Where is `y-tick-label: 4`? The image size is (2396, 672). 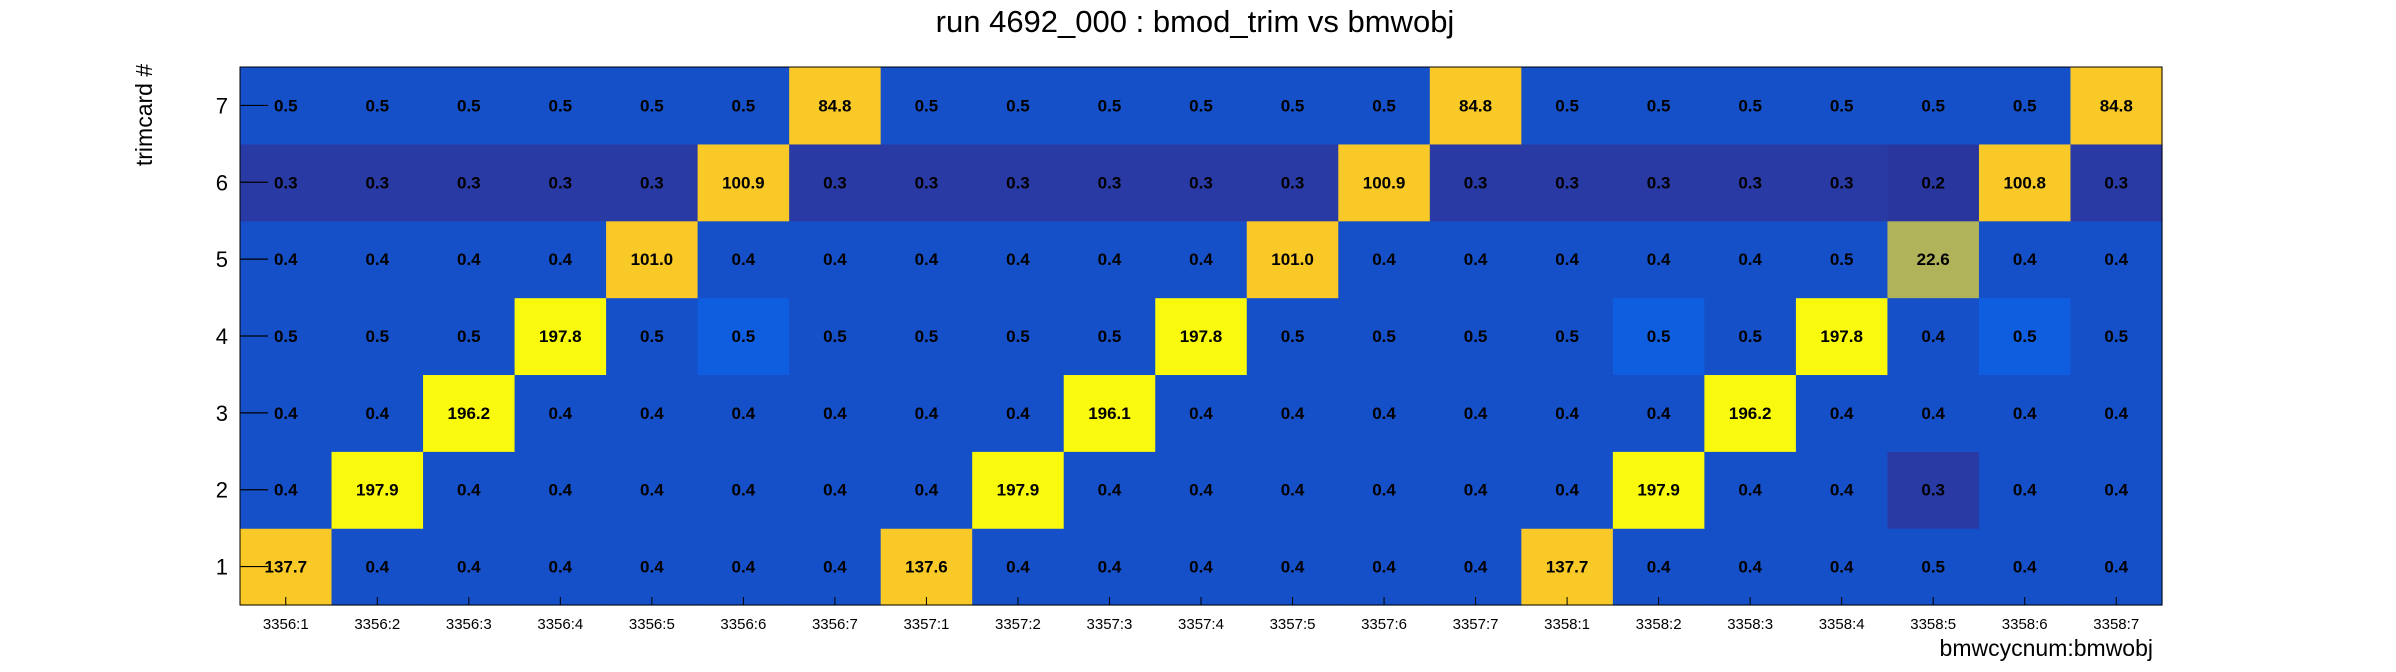
y-tick-label: 4 is located at coordinates (222, 336).